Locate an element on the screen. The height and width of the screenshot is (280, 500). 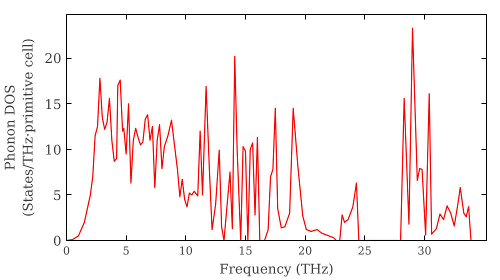
x-tick-label: 20 is located at coordinates (305, 251).